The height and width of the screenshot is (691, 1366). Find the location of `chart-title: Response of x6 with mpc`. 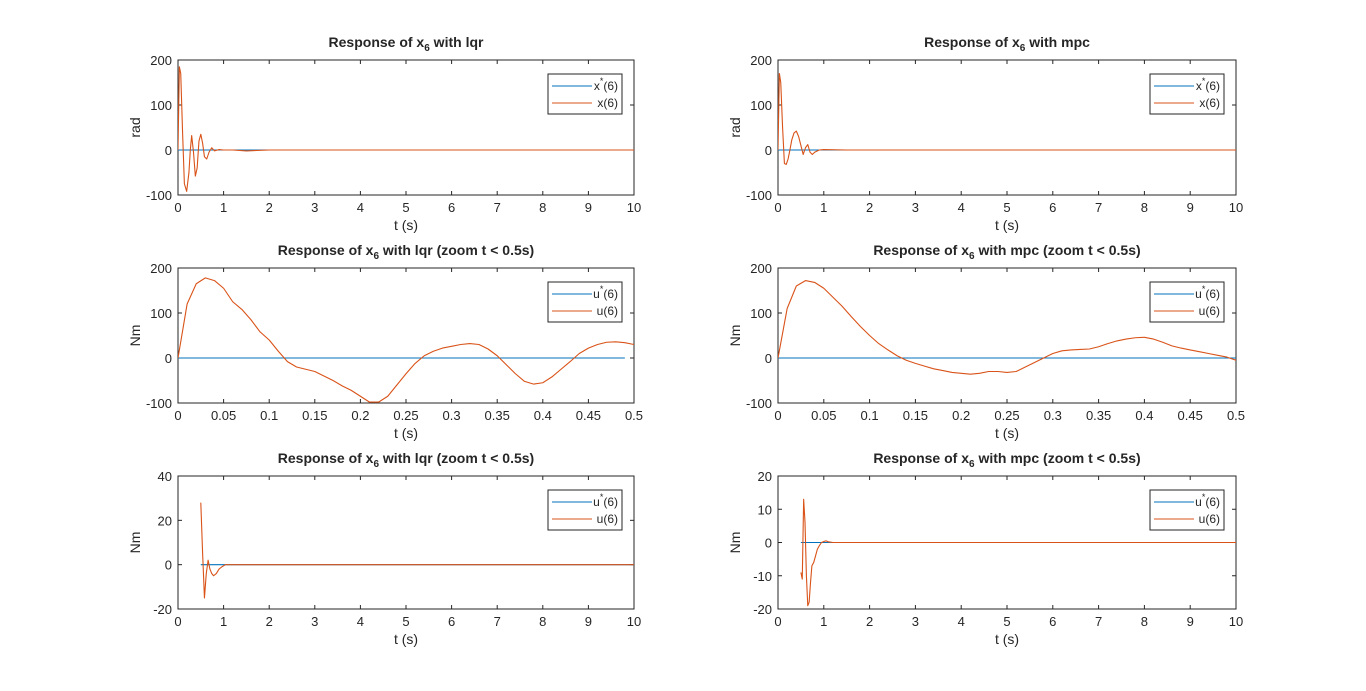

chart-title: Response of x6 with mpc is located at coordinates (1007, 44).